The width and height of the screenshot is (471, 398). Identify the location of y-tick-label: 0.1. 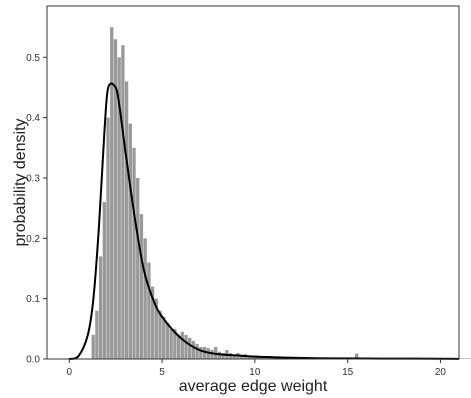
(33, 299).